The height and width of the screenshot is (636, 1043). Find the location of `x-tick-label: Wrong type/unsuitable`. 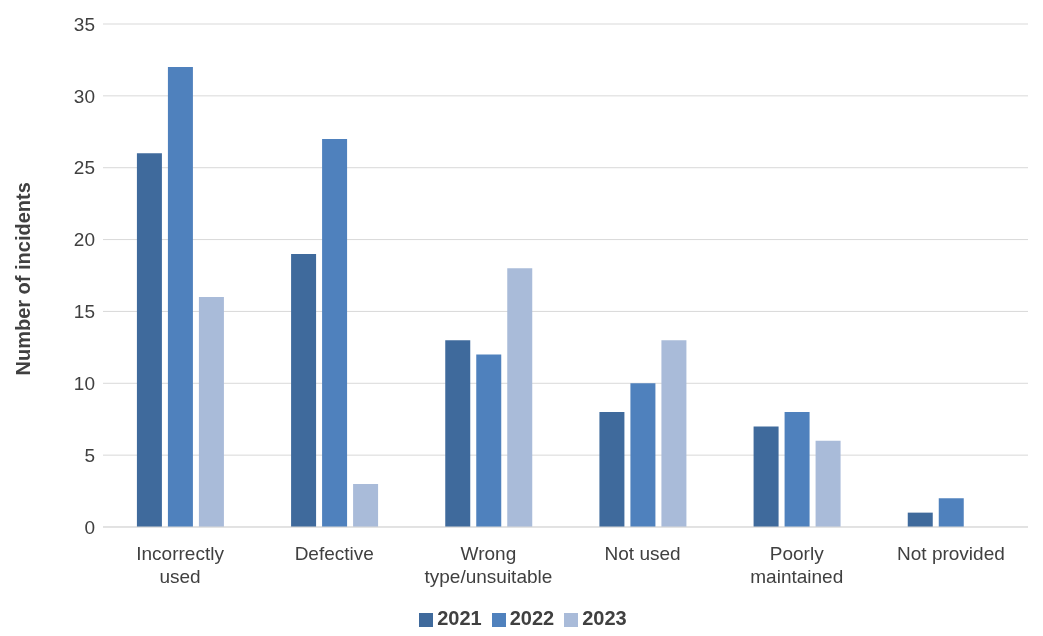

x-tick-label: Wrong type/unsuitable is located at coordinates (488, 565).